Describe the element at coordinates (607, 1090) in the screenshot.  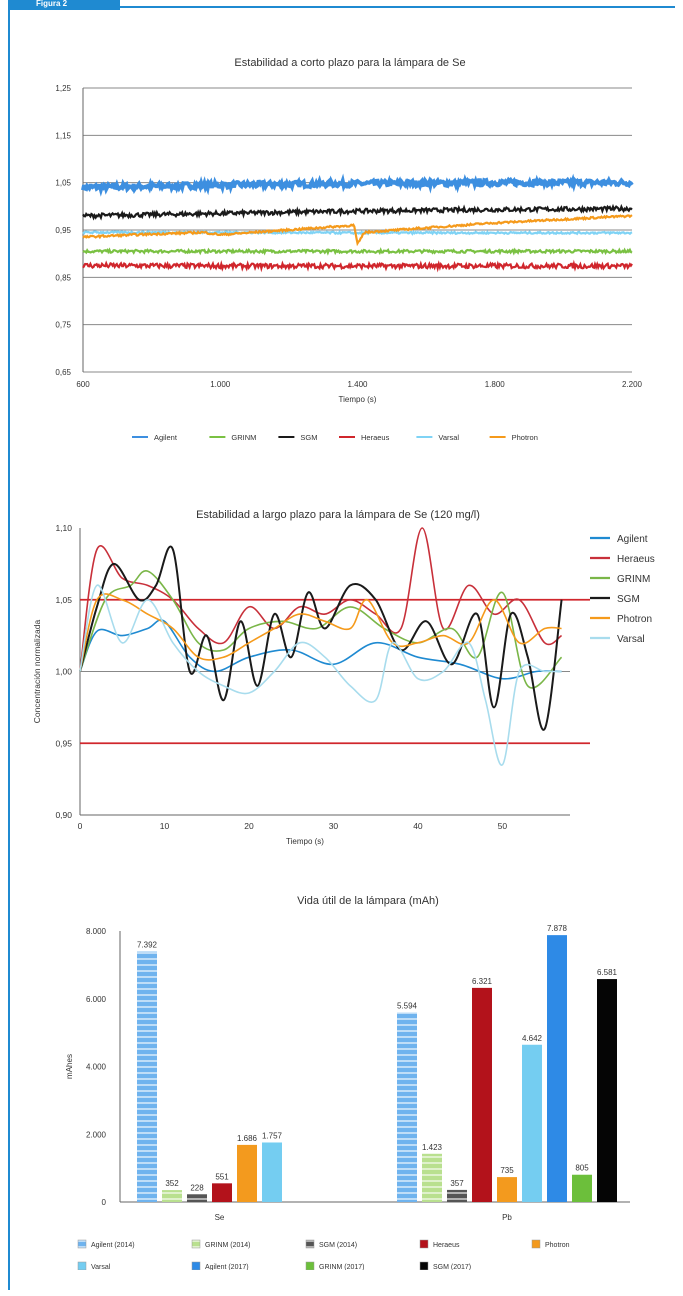
I see `bar-sgm-2017-pb` at that location.